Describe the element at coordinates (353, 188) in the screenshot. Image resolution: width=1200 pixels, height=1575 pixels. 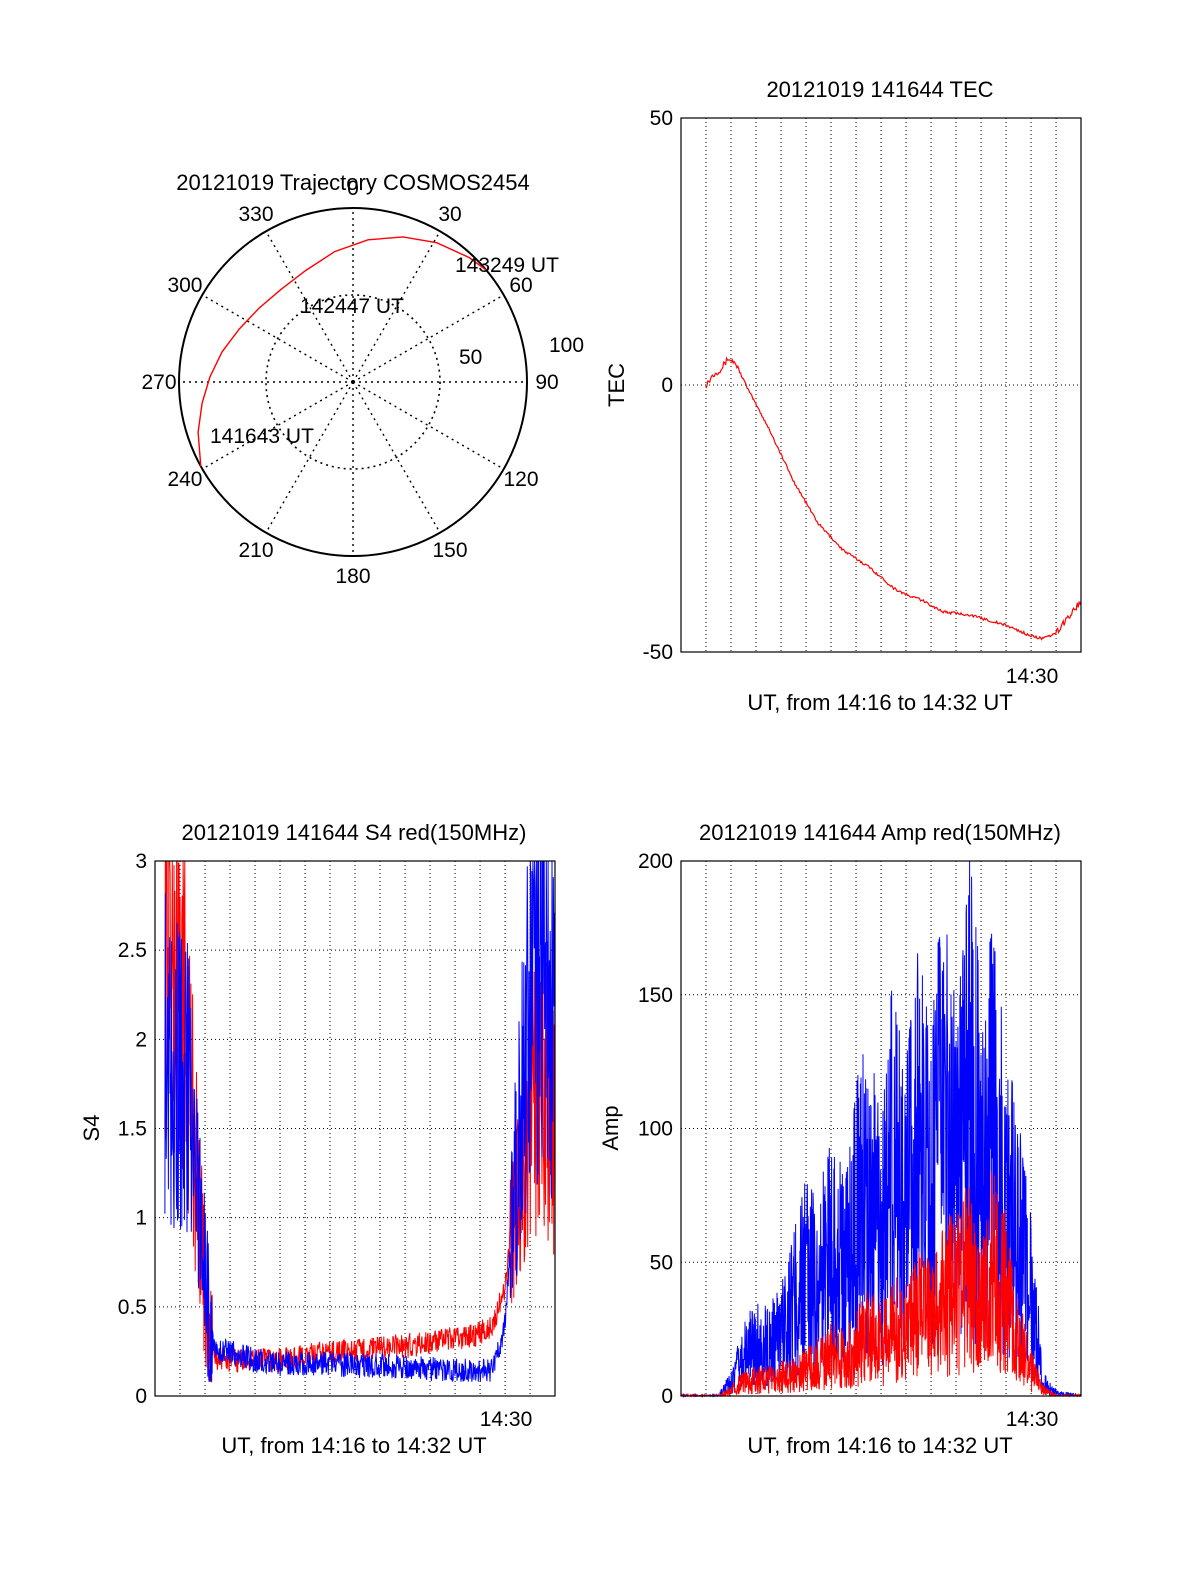
I see `polar-azimuth-label: 0` at that location.